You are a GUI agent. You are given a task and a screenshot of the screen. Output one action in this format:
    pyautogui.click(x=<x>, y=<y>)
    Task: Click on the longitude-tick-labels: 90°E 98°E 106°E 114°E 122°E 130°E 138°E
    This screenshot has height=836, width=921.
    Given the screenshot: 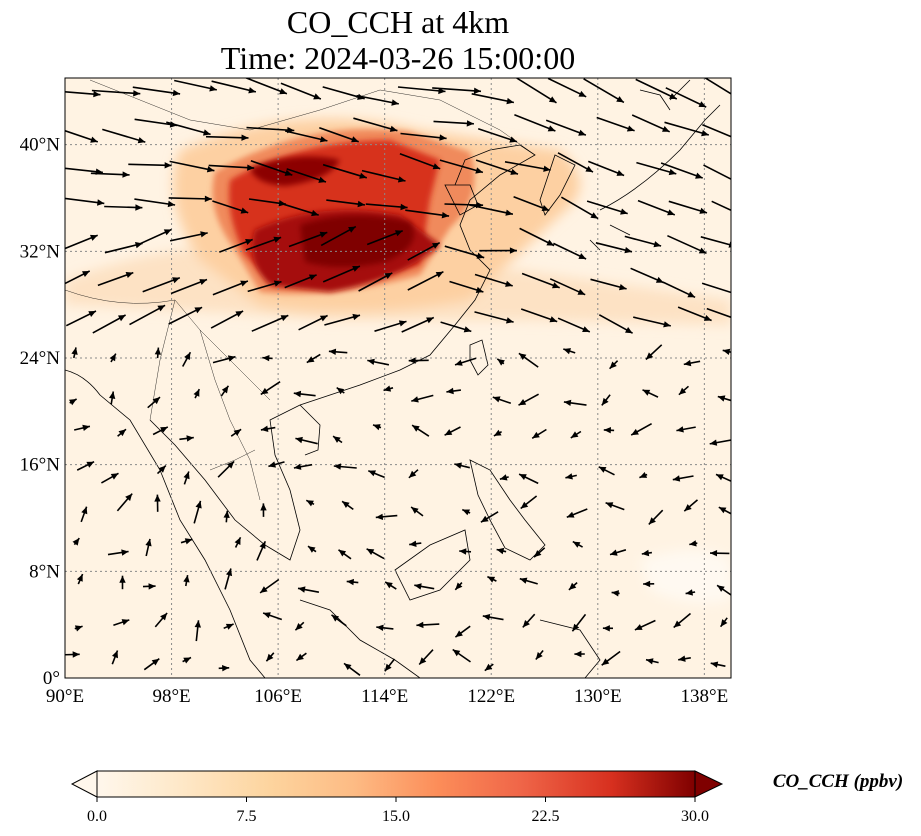 What is the action you would take?
    pyautogui.click(x=387, y=696)
    